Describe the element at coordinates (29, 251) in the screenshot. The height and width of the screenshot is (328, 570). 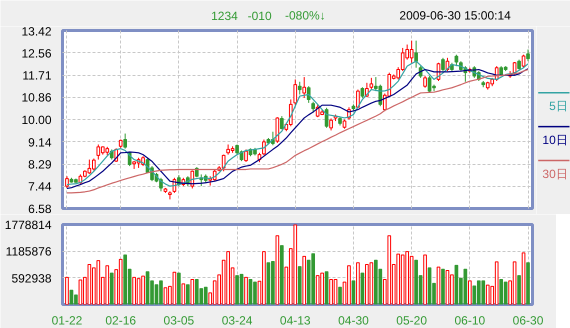
I see `y-tick-label: 1185876` at that location.